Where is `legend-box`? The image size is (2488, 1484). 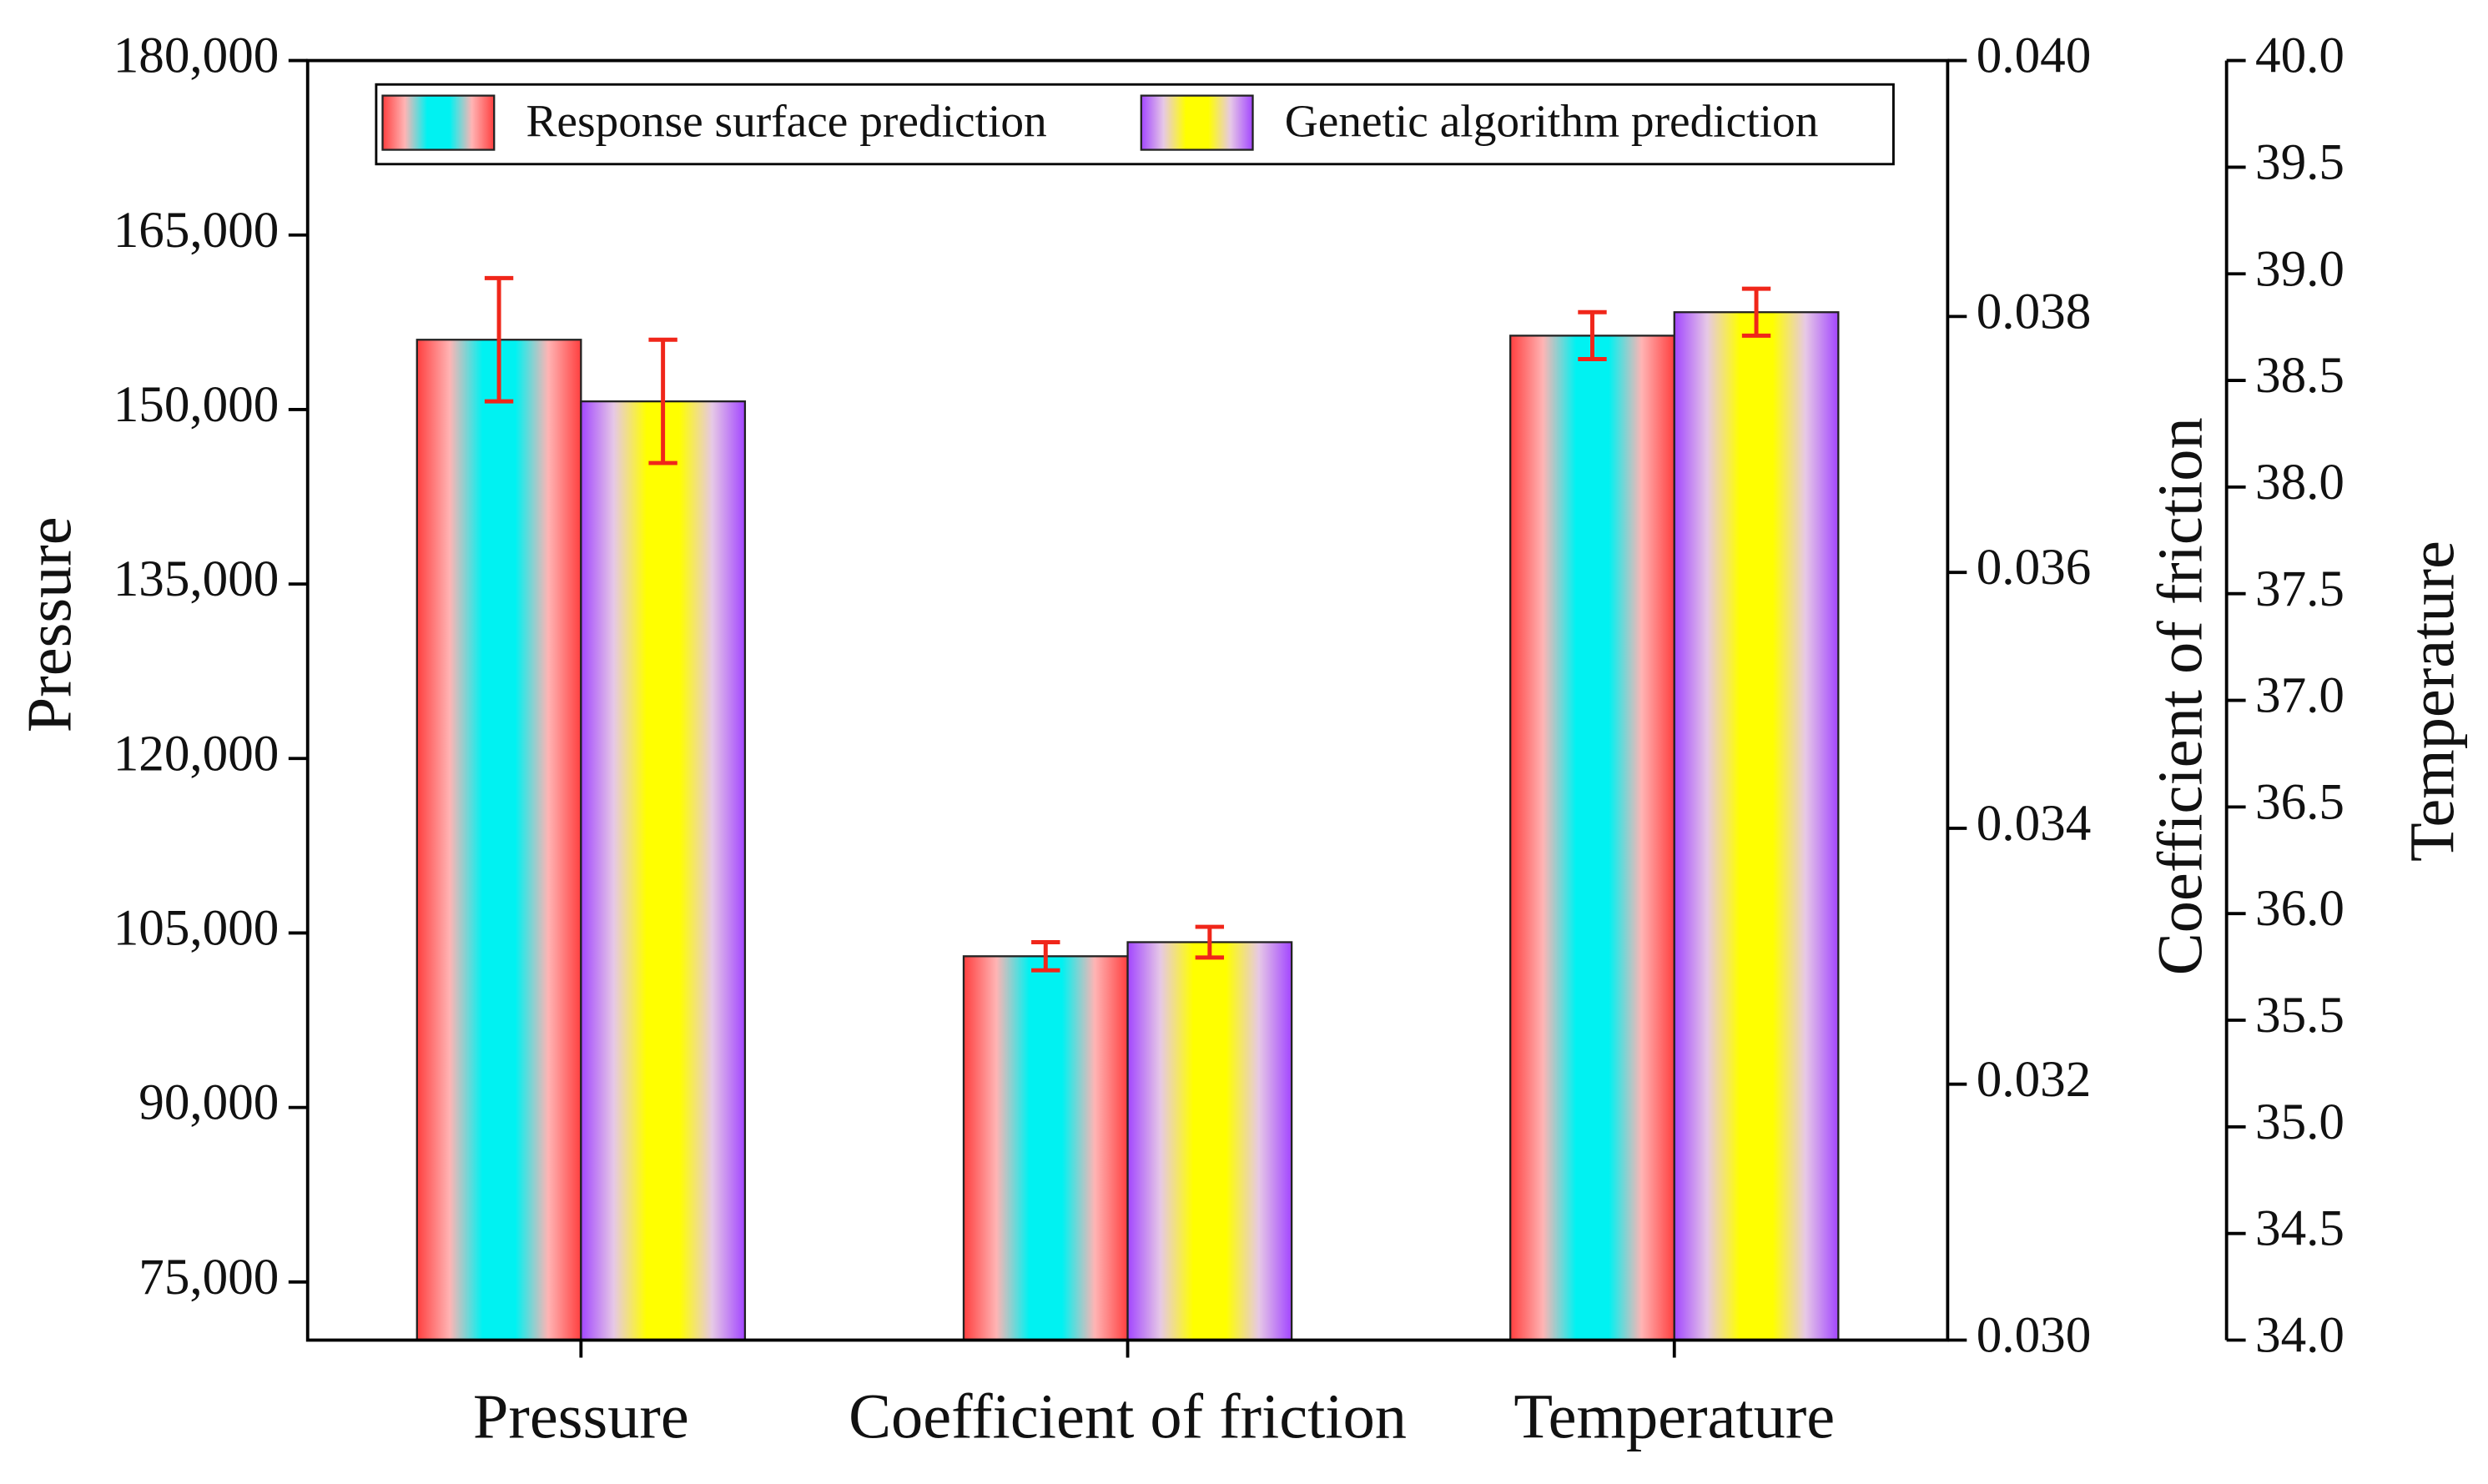
legend-box is located at coordinates (1135, 125).